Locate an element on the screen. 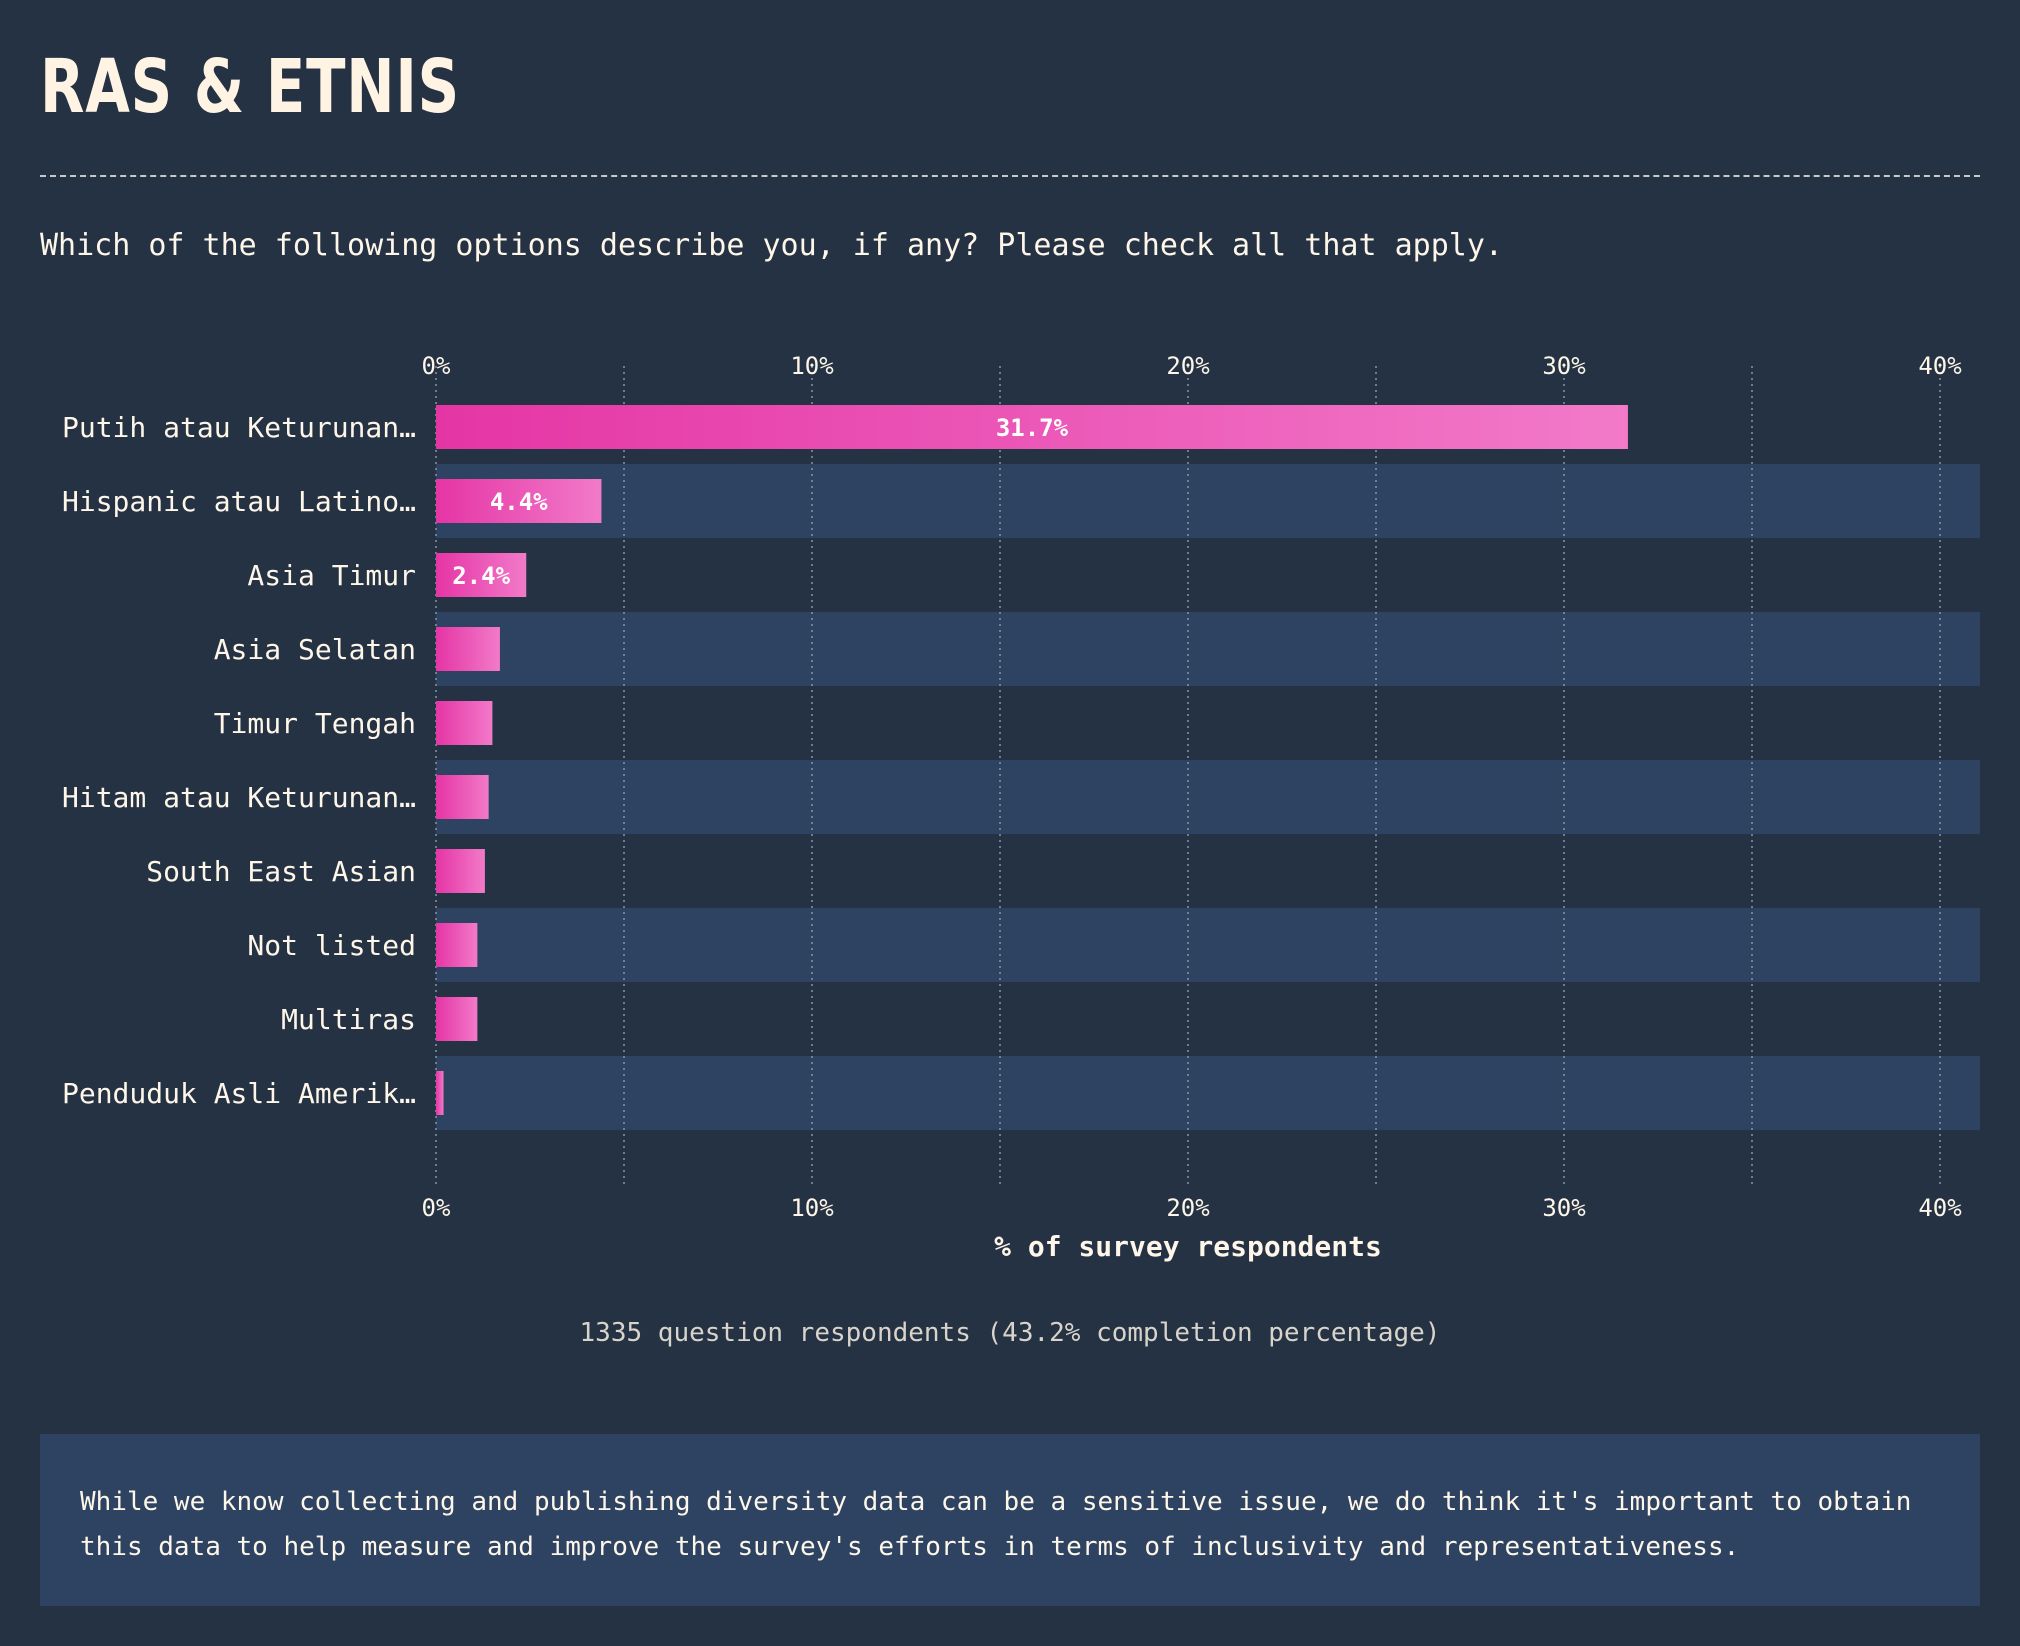 The width and height of the screenshot is (2020, 1646). bar-value-label: 4.4% is located at coordinates (519, 502).